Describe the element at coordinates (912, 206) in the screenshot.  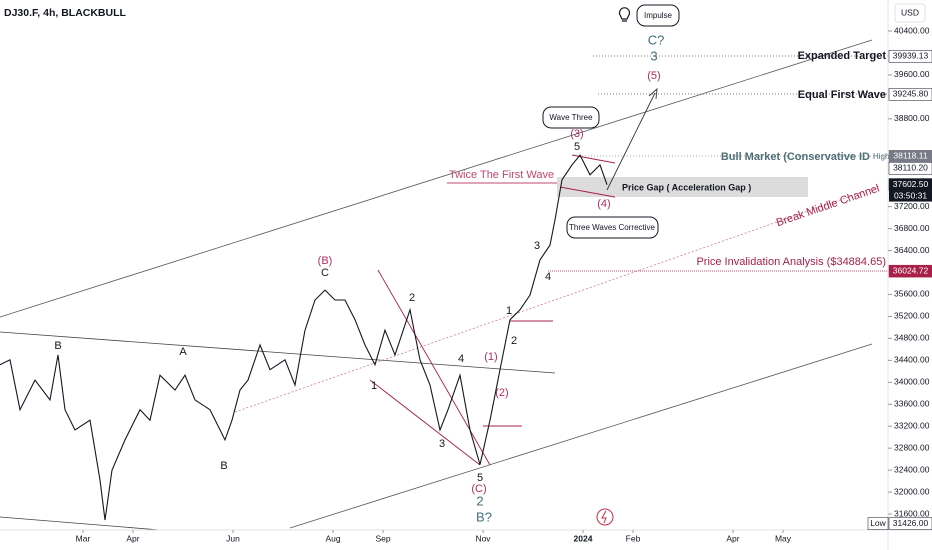
I see `y-tick-label: 37200.00` at that location.